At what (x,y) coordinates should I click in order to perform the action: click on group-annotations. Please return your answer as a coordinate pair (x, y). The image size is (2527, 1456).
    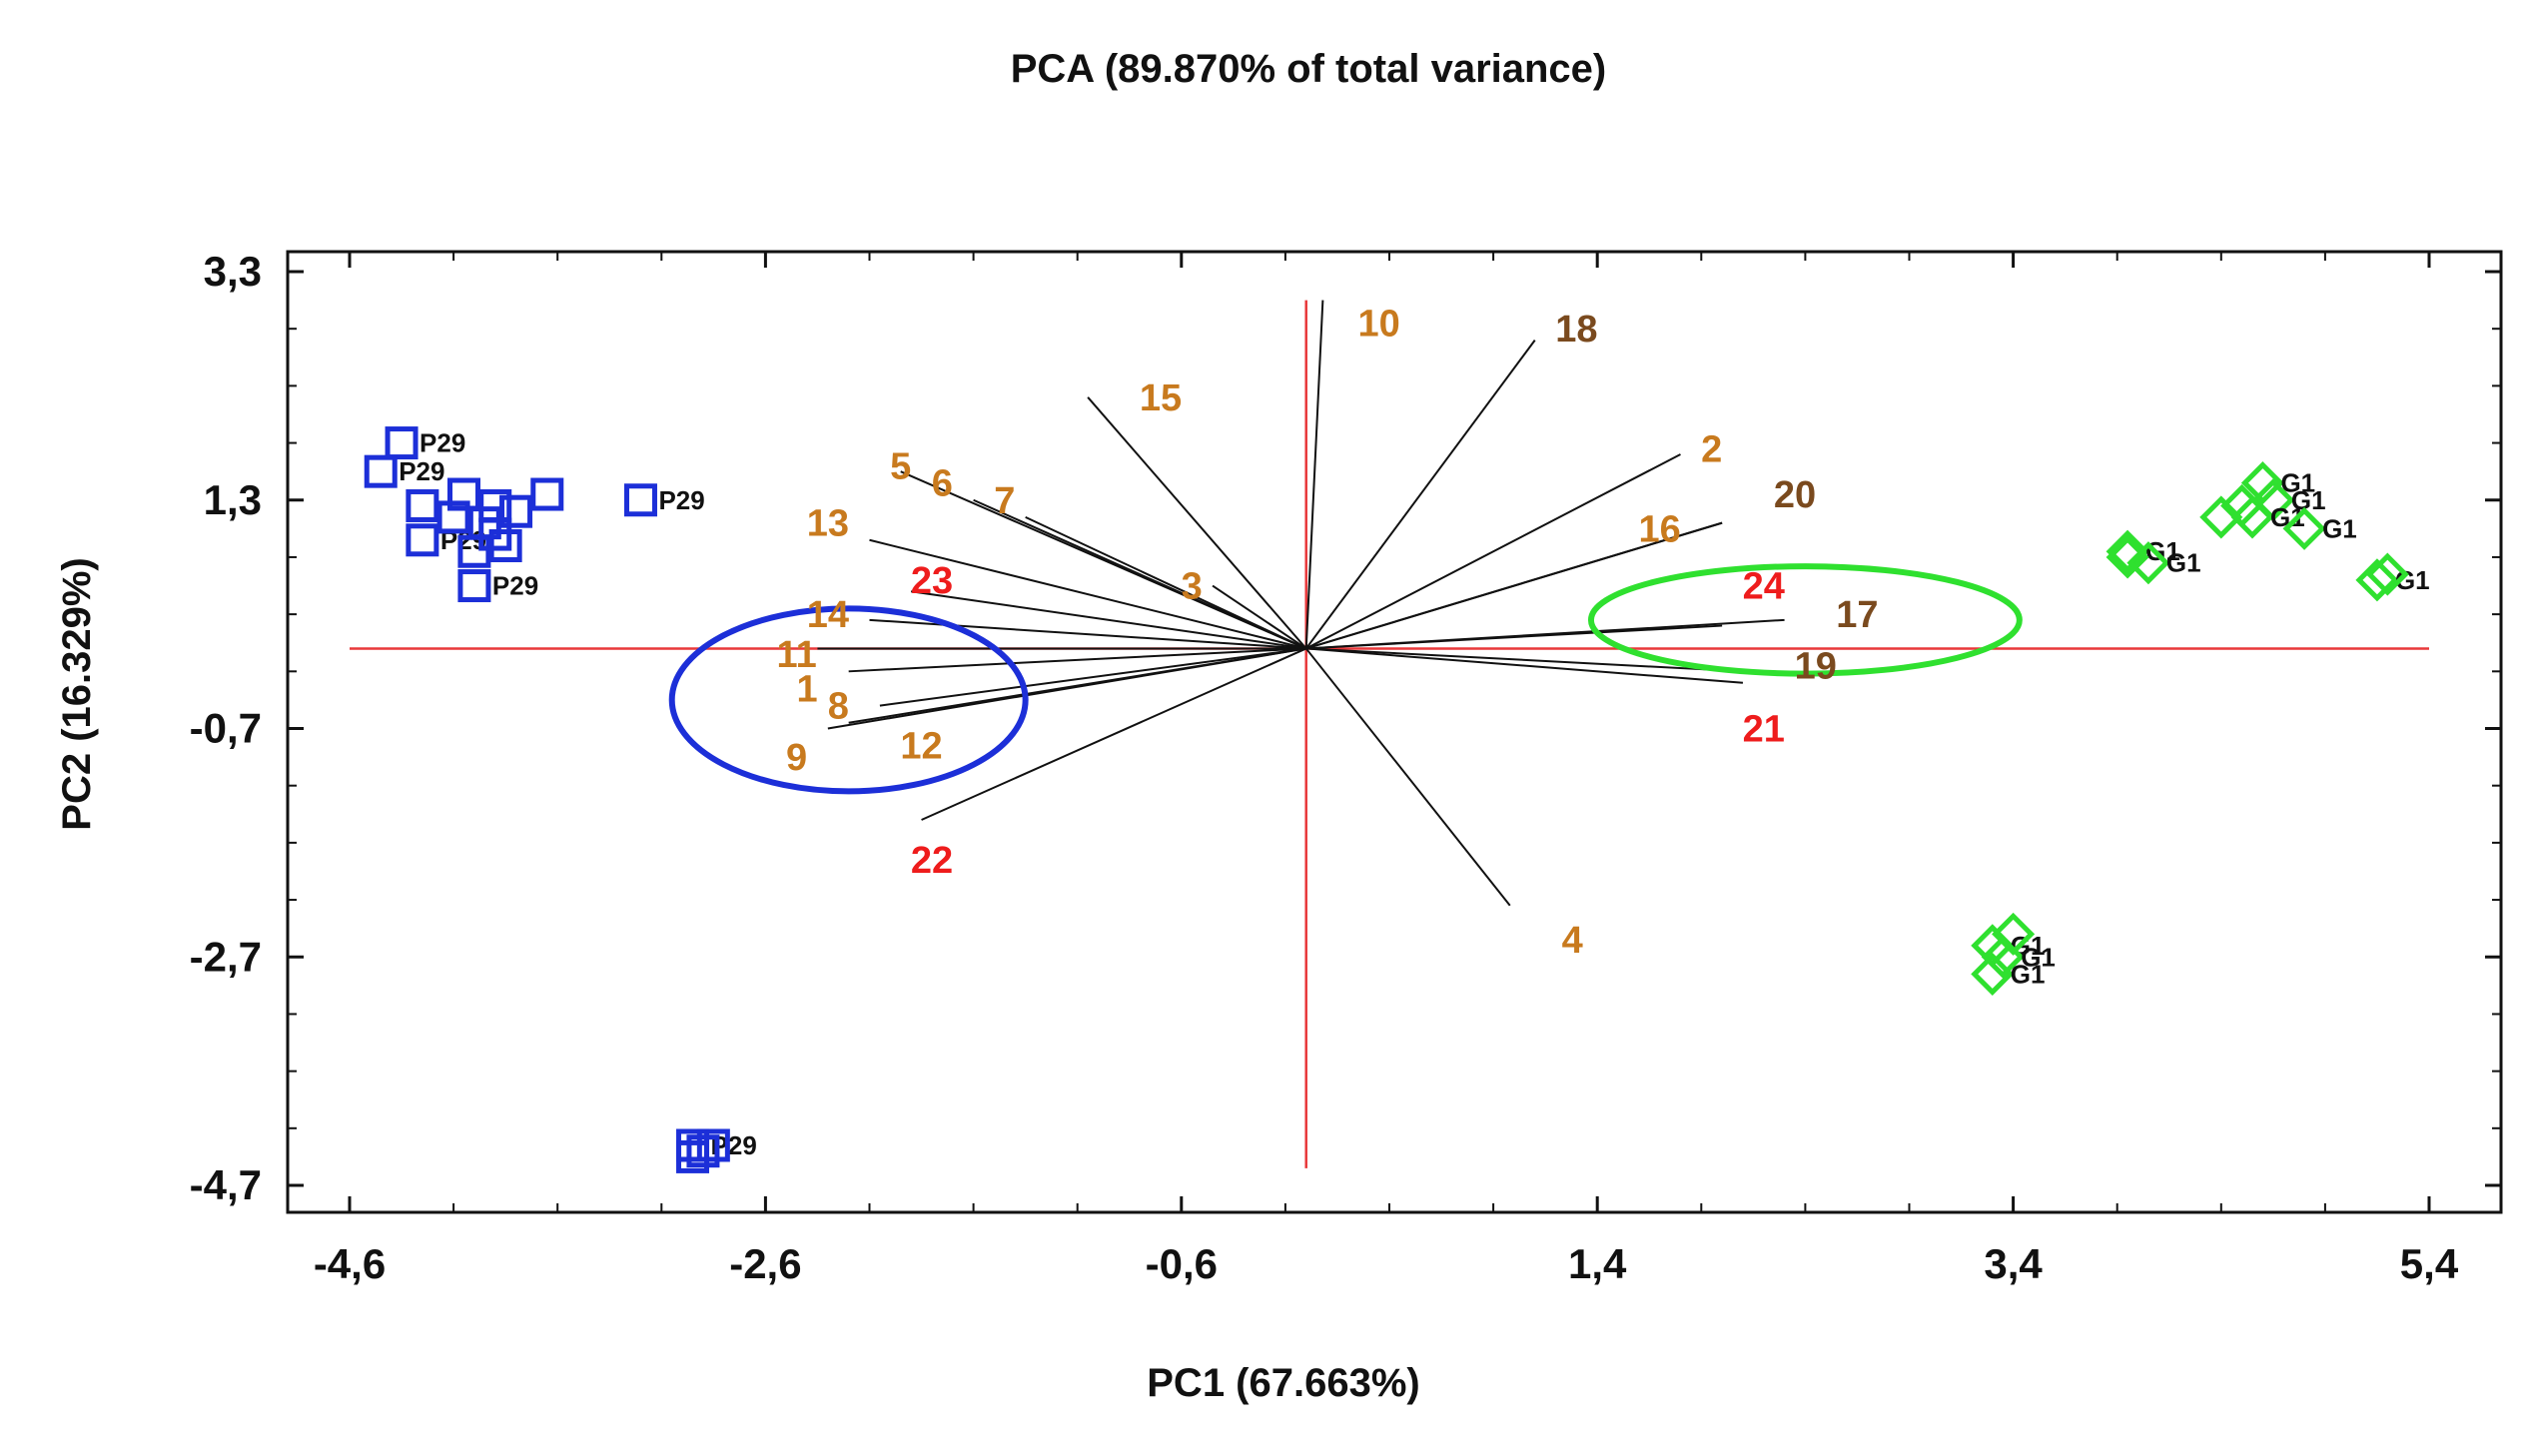
    Looking at the image, I should click on (1345, 679).